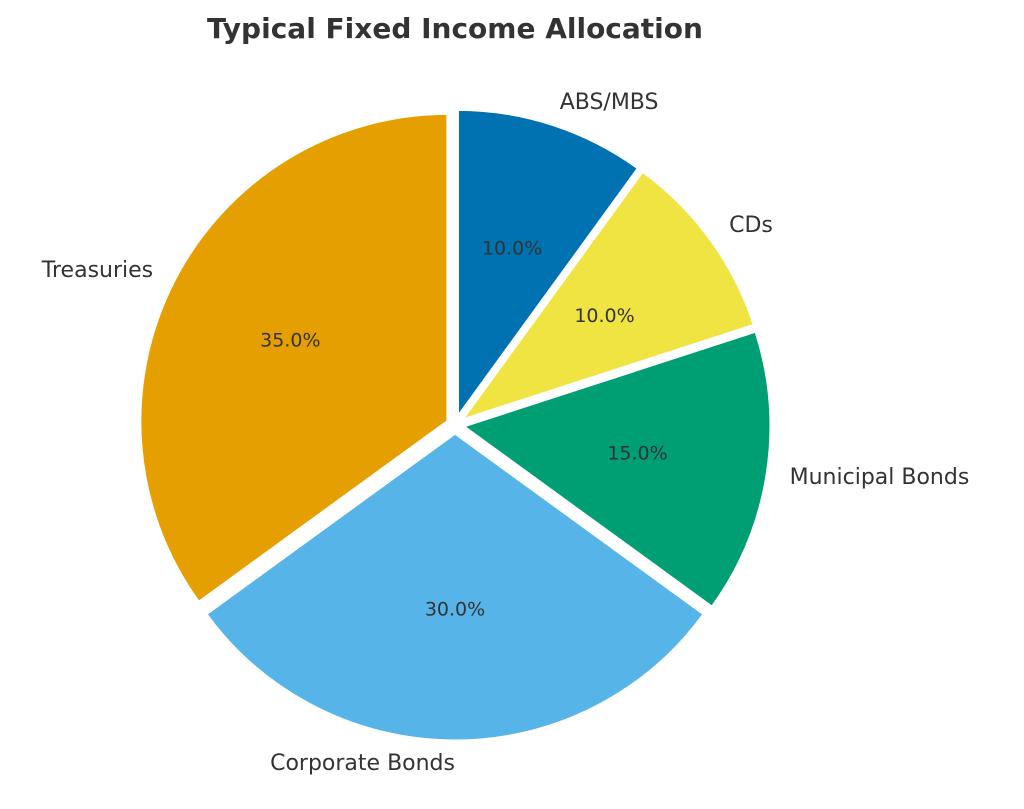 The image size is (1024, 809). Describe the element at coordinates (290, 341) in the screenshot. I see `percent-label: 35.0%` at that location.